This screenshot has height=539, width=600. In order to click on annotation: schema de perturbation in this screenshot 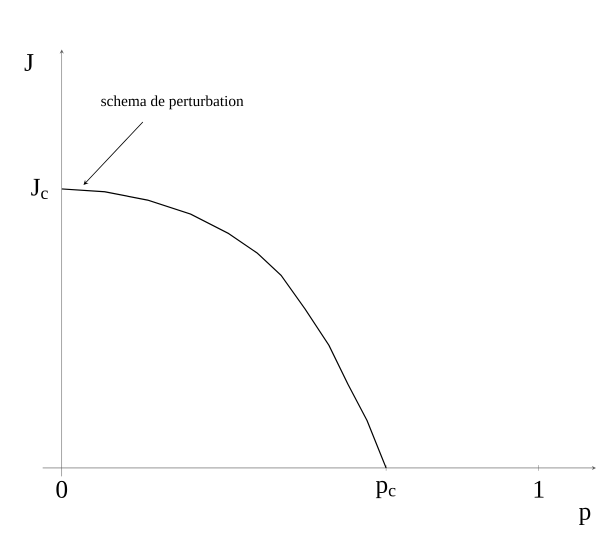, I will do `click(172, 102)`.